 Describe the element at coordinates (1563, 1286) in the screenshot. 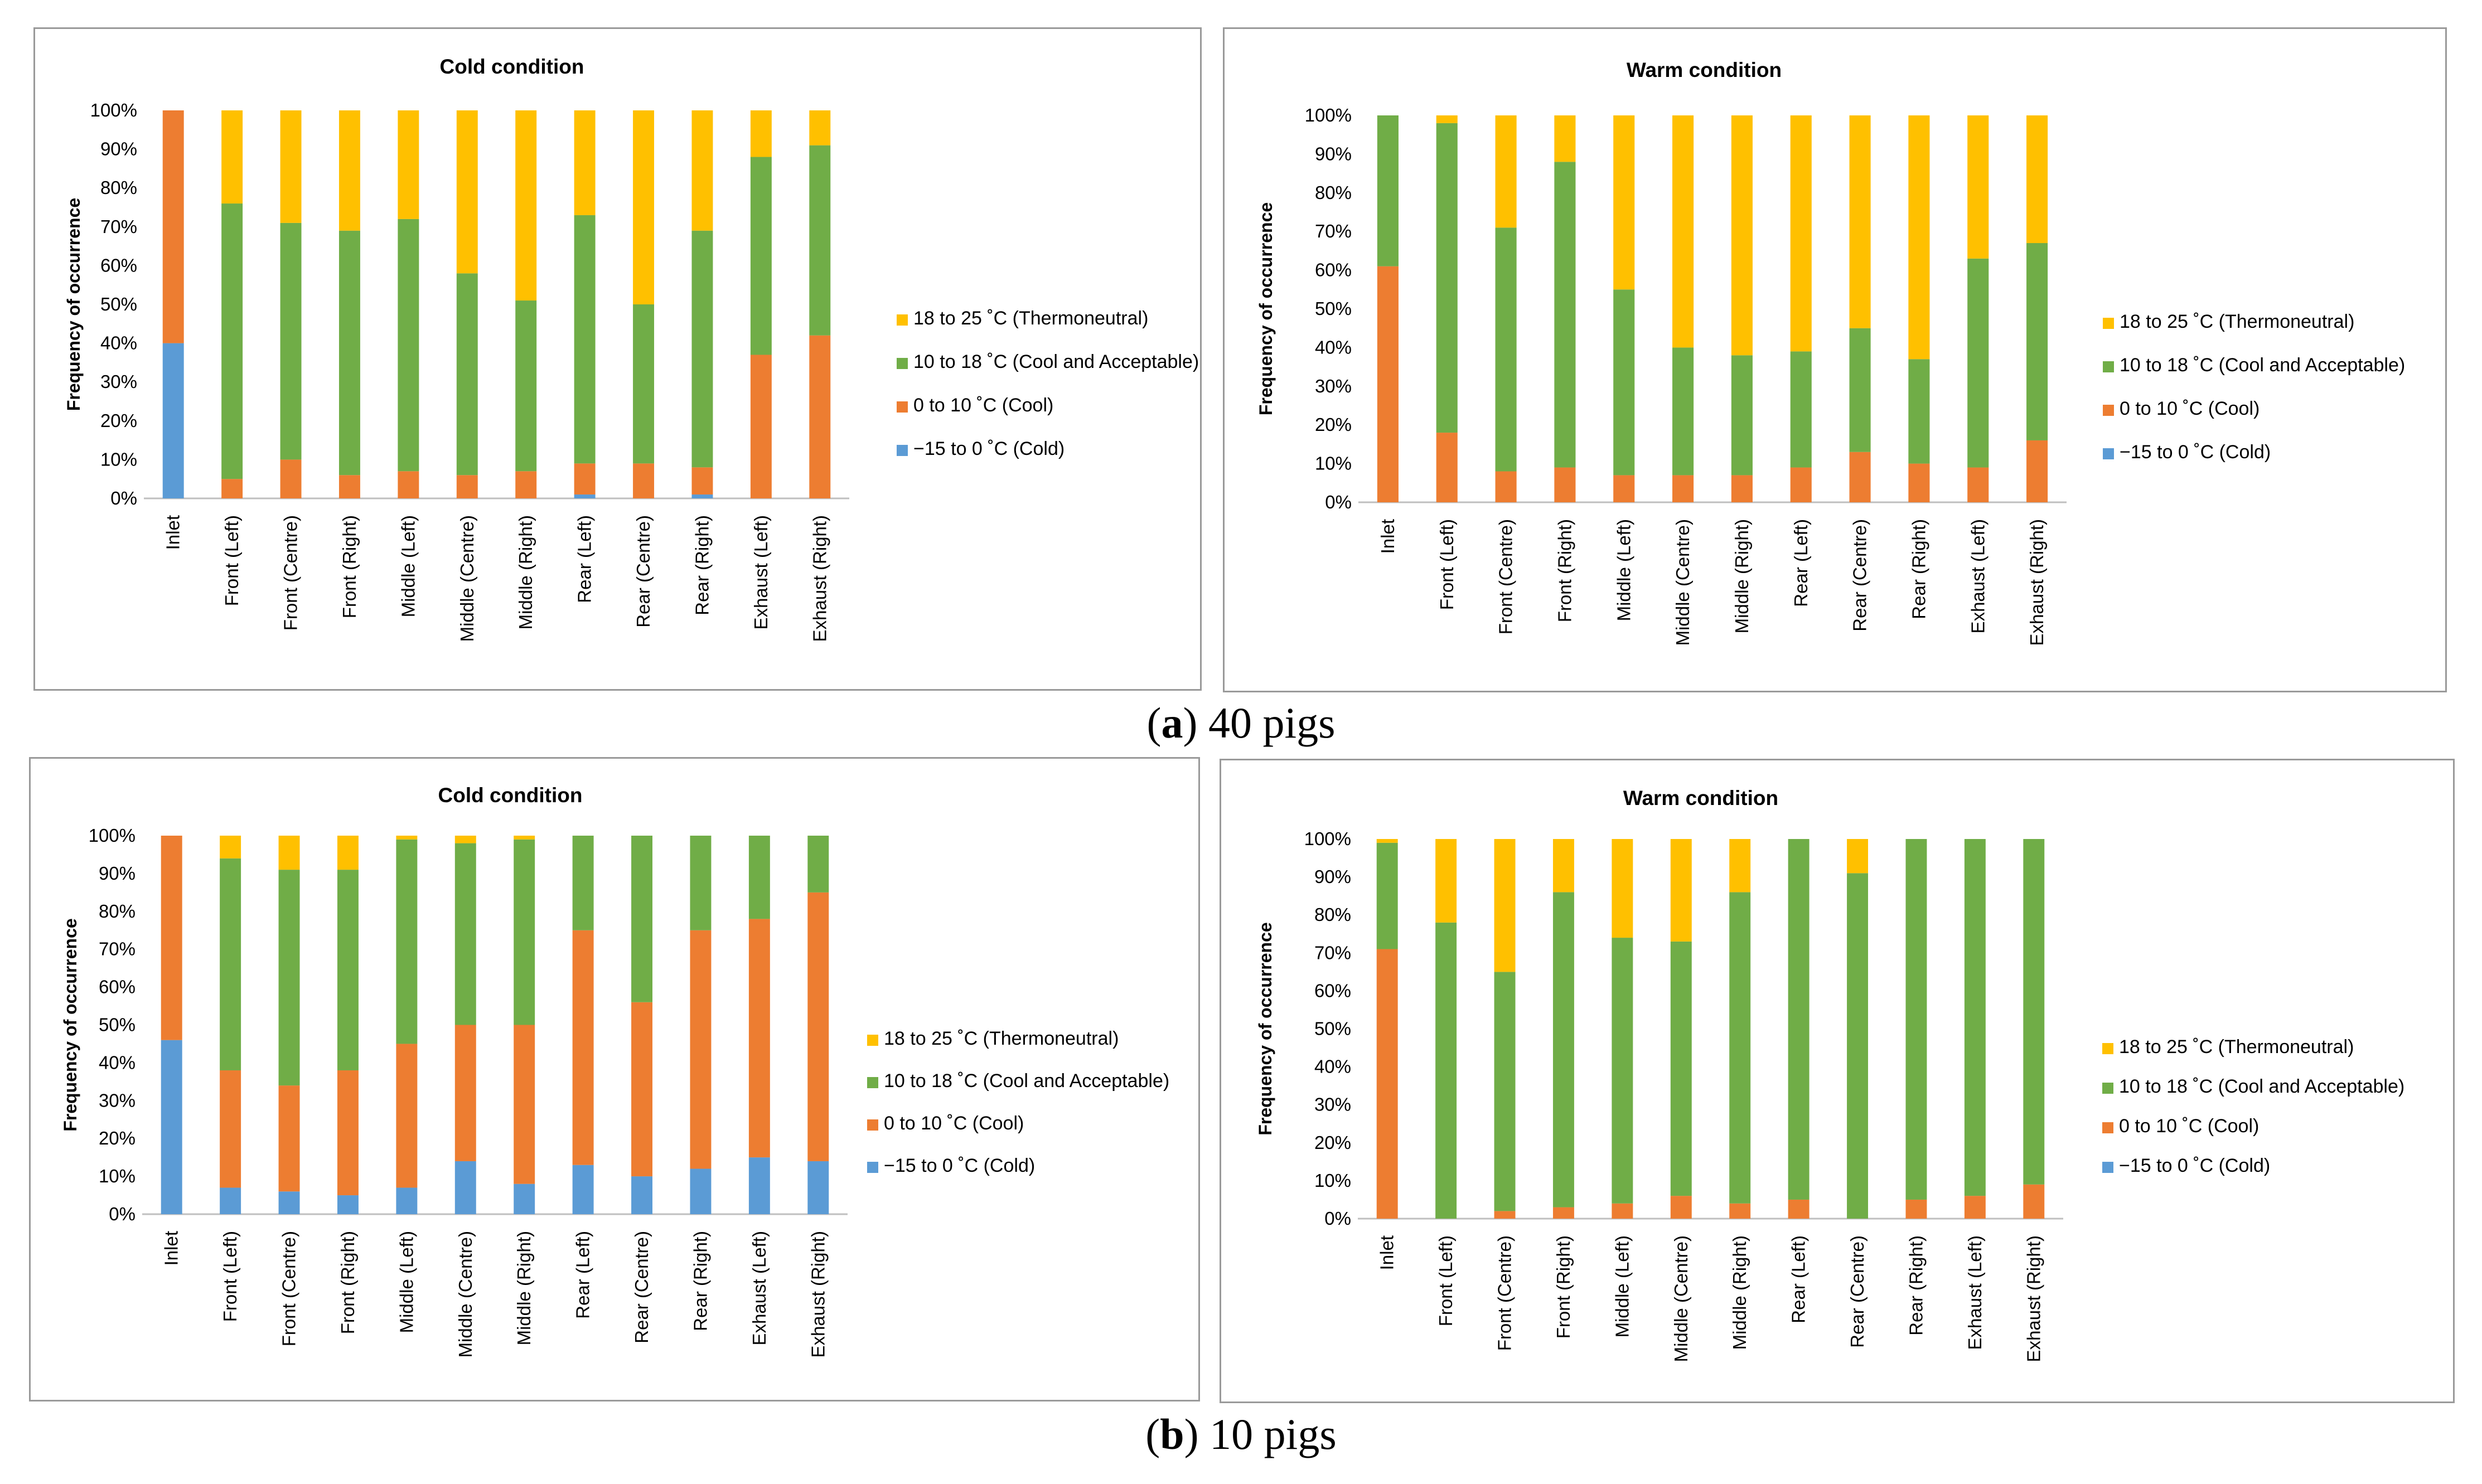

I see `x-tick-label: Front (Right)` at that location.